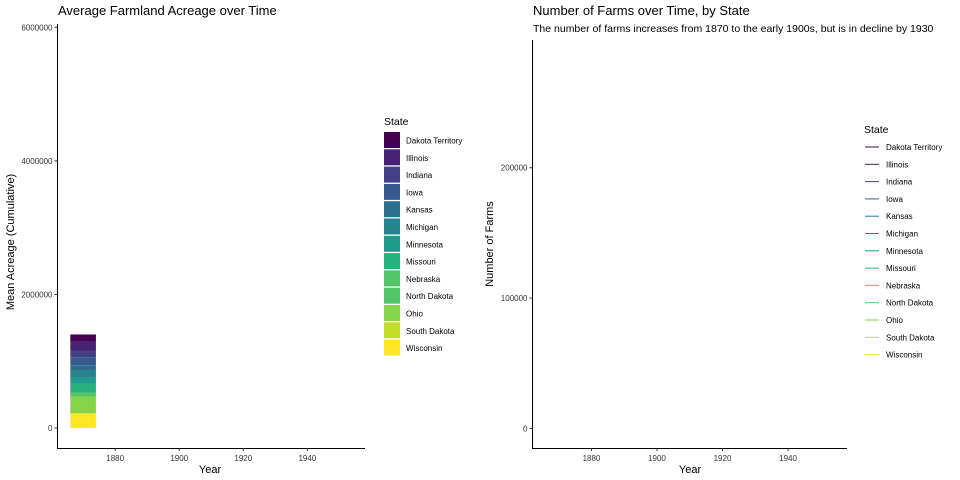 The width and height of the screenshot is (960, 480). I want to click on legend-key-ohio, so click(392, 313).